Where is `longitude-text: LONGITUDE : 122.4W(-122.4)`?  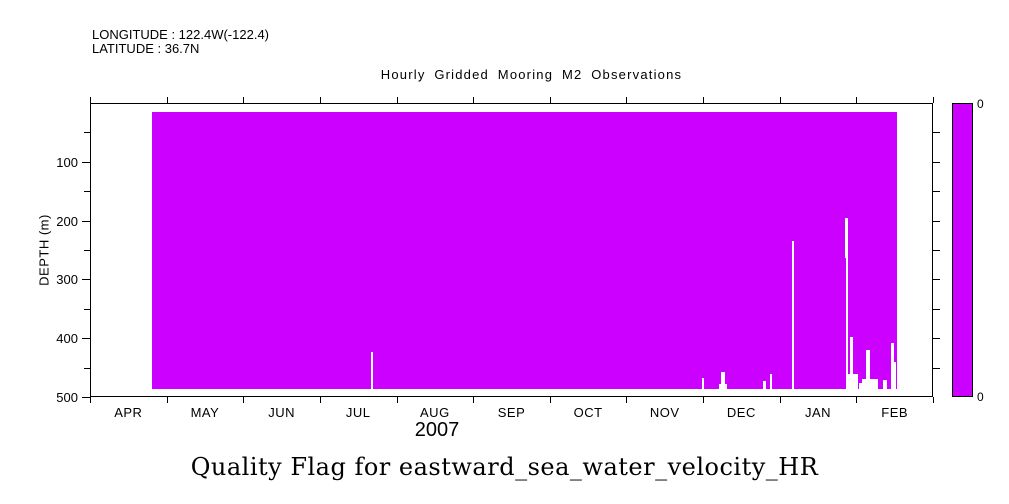
longitude-text: LONGITUDE : 122.4W(-122.4) is located at coordinates (180, 34).